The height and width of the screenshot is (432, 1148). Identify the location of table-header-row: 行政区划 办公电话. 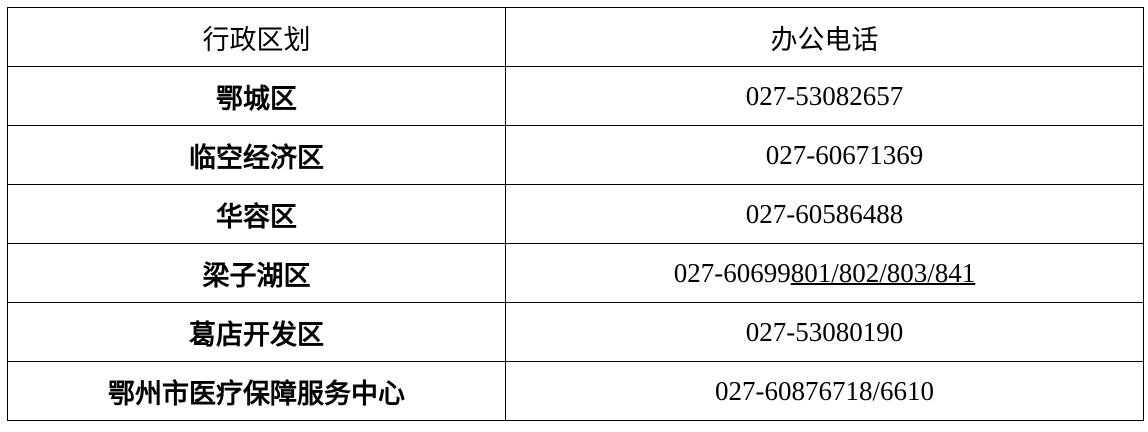
(575, 37).